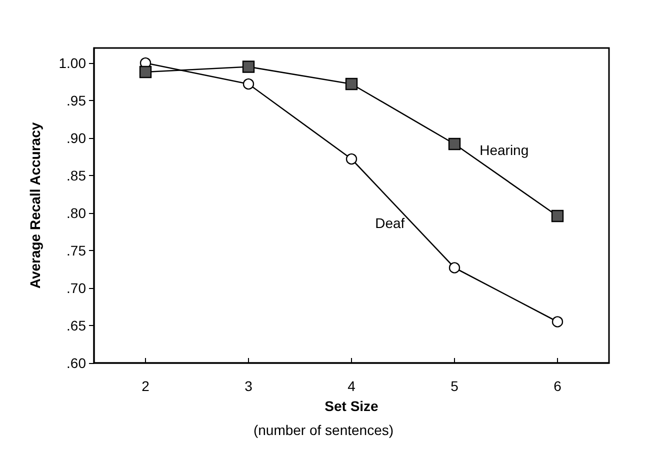  Describe the element at coordinates (76, 138) in the screenshot. I see `y-tick-label: .90` at that location.